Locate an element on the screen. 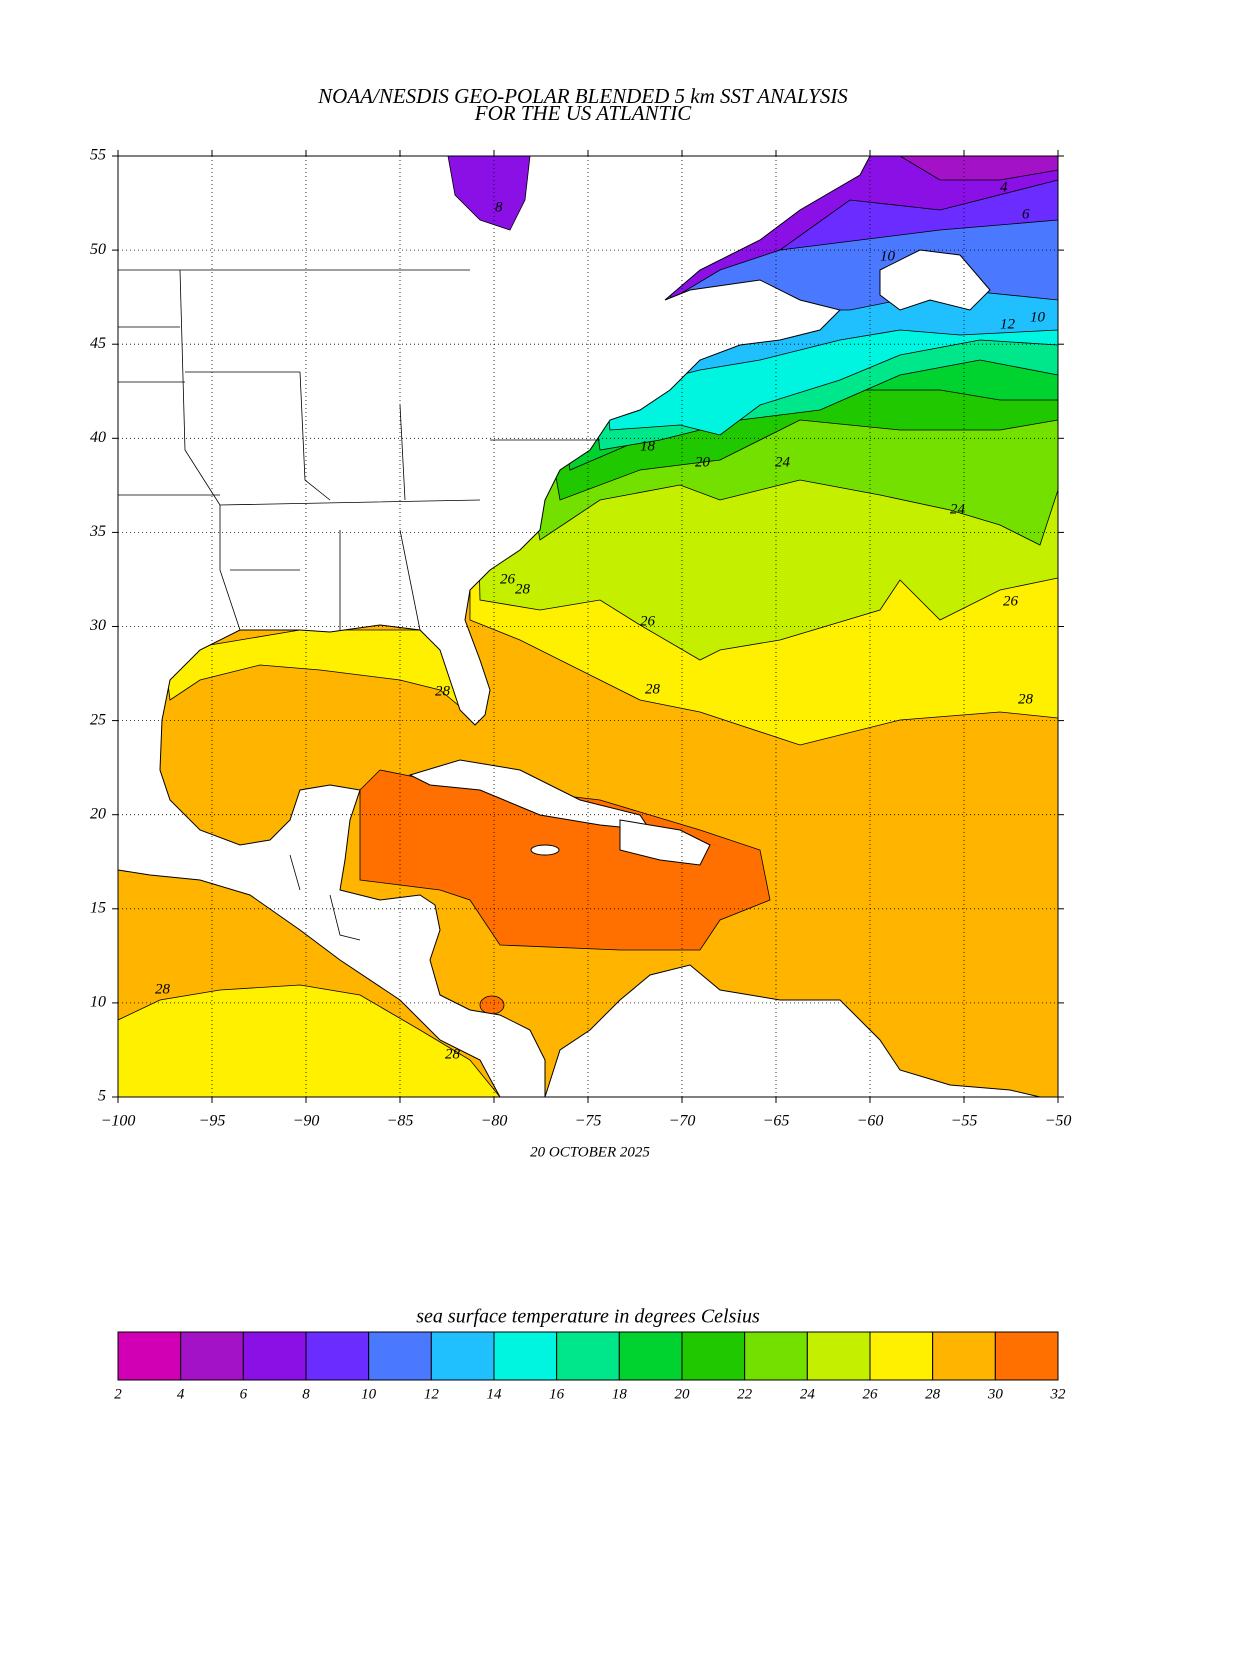 This screenshot has height=1668, width=1251. colorbar-label: 10 is located at coordinates (369, 1394).